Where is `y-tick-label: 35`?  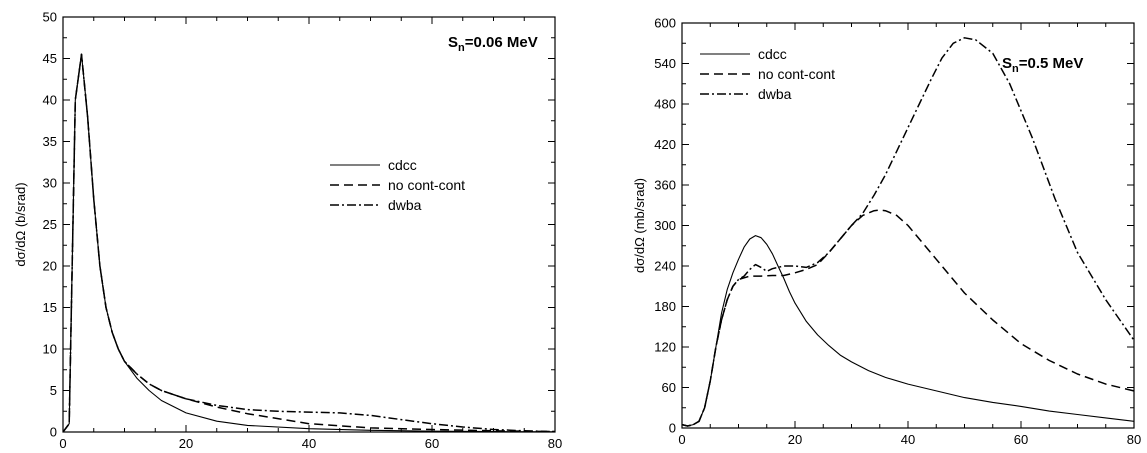 y-tick-label: 35 is located at coordinates (50, 141).